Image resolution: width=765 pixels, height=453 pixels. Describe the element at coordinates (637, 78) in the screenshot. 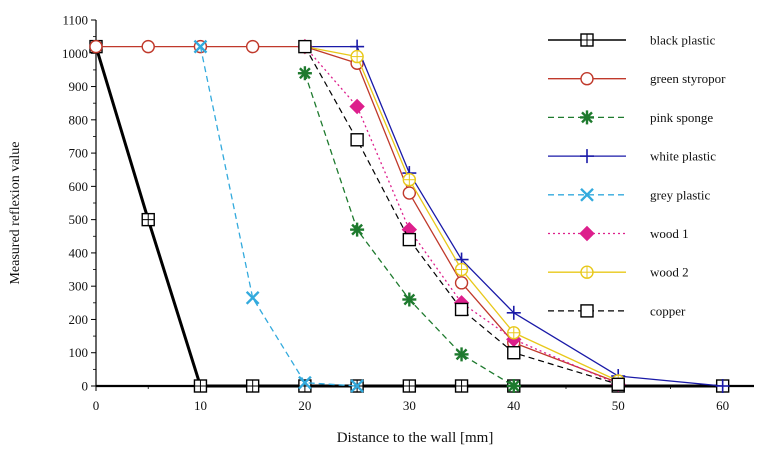

I see `legend-entry: green styropor` at that location.